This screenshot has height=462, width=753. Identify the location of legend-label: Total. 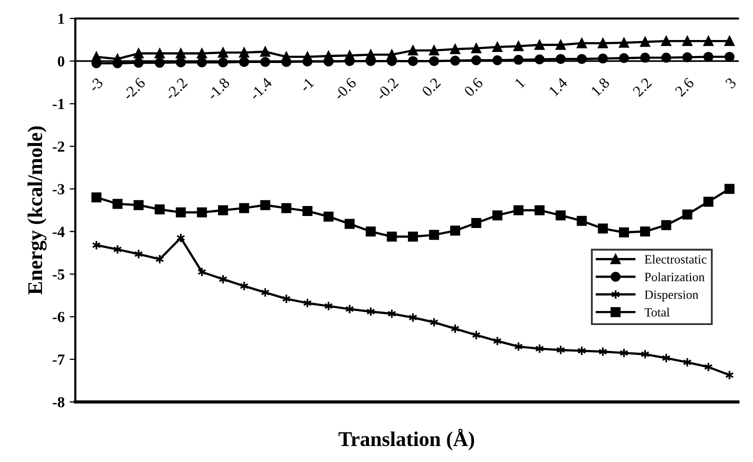
(657, 312).